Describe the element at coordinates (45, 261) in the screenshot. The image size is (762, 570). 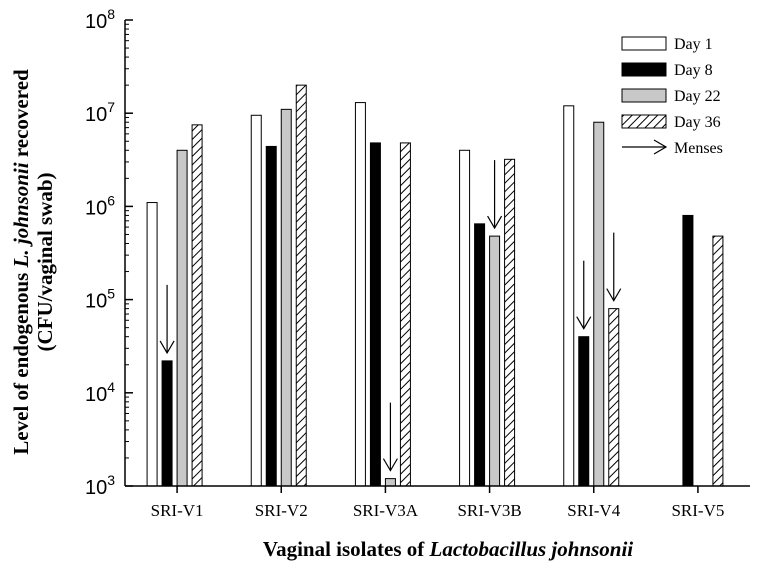
I see `y-axis-title-line2: (CFU/vaginal swab)` at that location.